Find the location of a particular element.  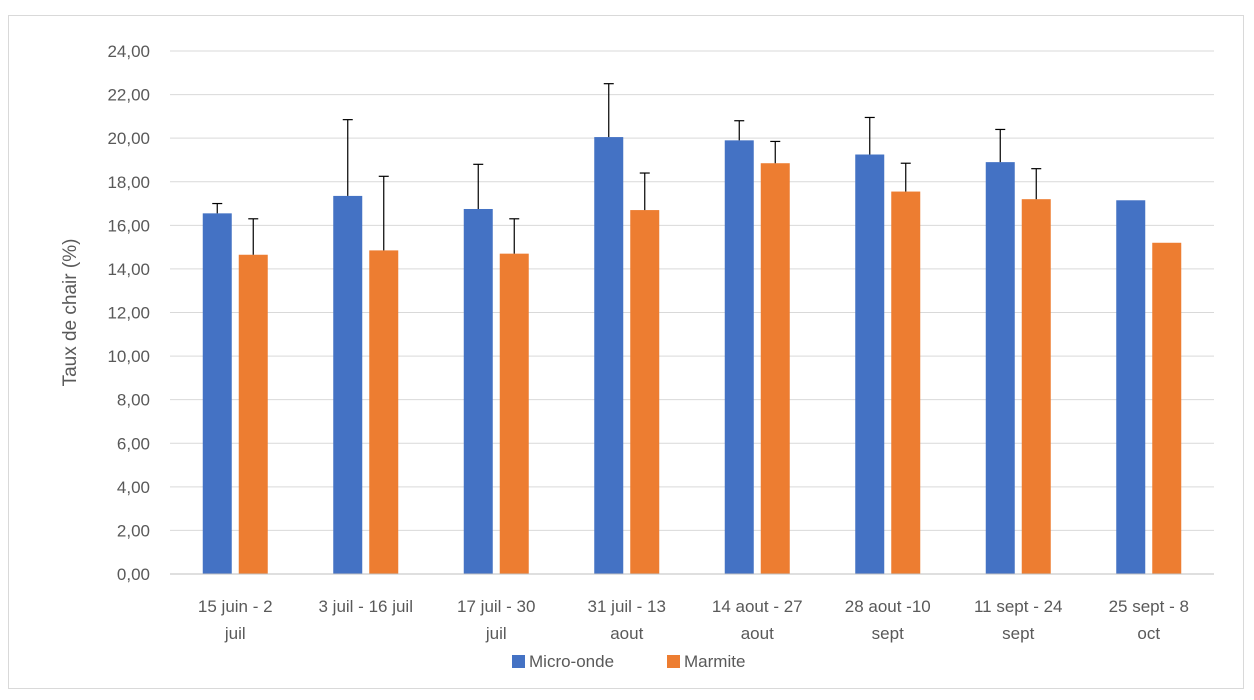

y-tick-label: 22,00 is located at coordinates (128, 95).